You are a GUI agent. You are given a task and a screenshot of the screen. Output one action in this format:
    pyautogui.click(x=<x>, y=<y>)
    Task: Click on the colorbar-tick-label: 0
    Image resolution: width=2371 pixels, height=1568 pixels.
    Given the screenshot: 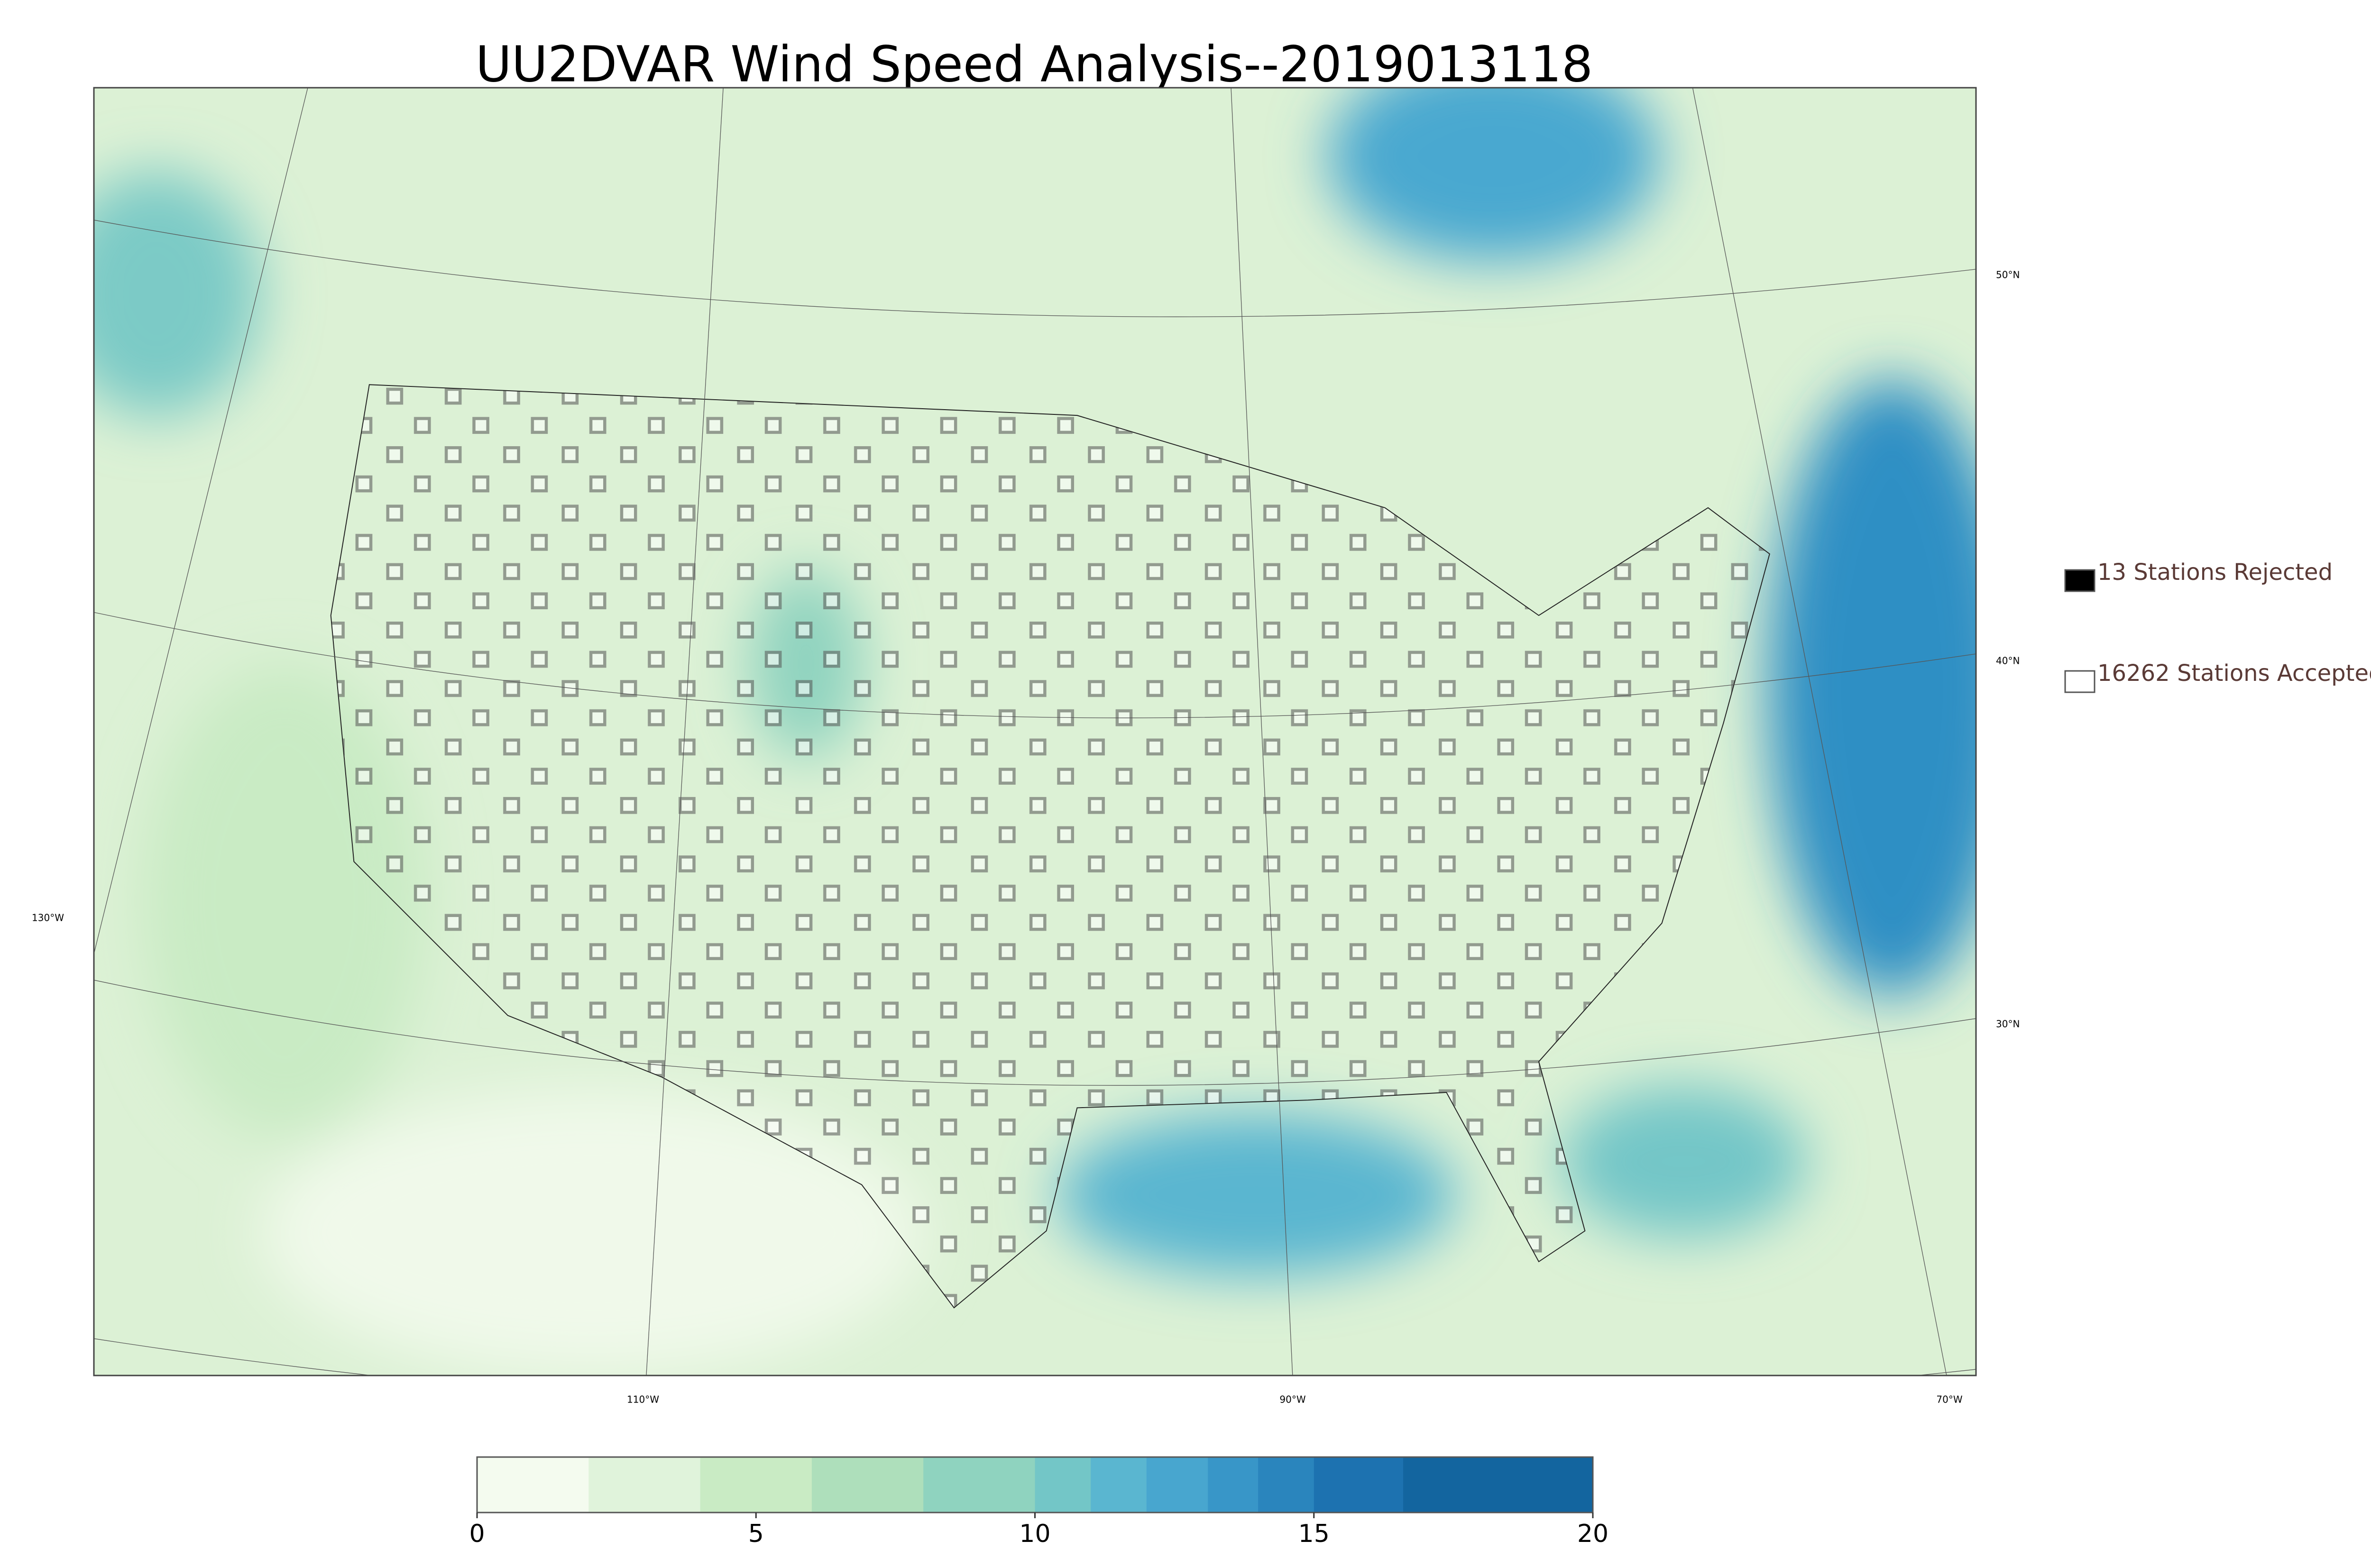 What is the action you would take?
    pyautogui.click(x=477, y=1534)
    